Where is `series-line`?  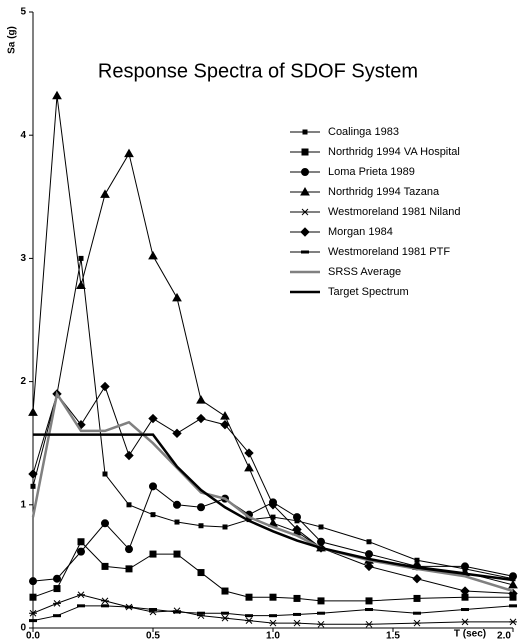 series-line is located at coordinates (273, 613).